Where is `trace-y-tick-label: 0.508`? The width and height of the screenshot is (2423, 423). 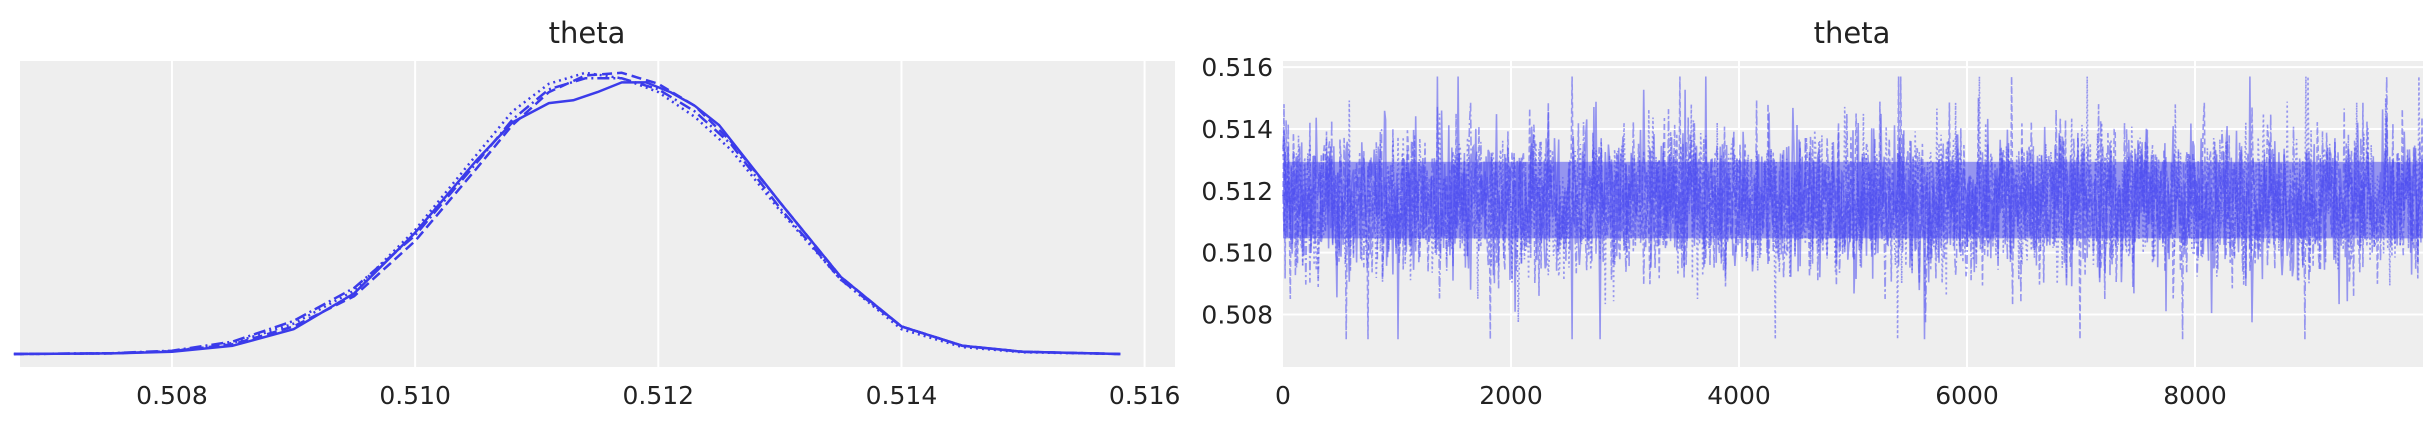
trace-y-tick-label: 0.508 is located at coordinates (1237, 314).